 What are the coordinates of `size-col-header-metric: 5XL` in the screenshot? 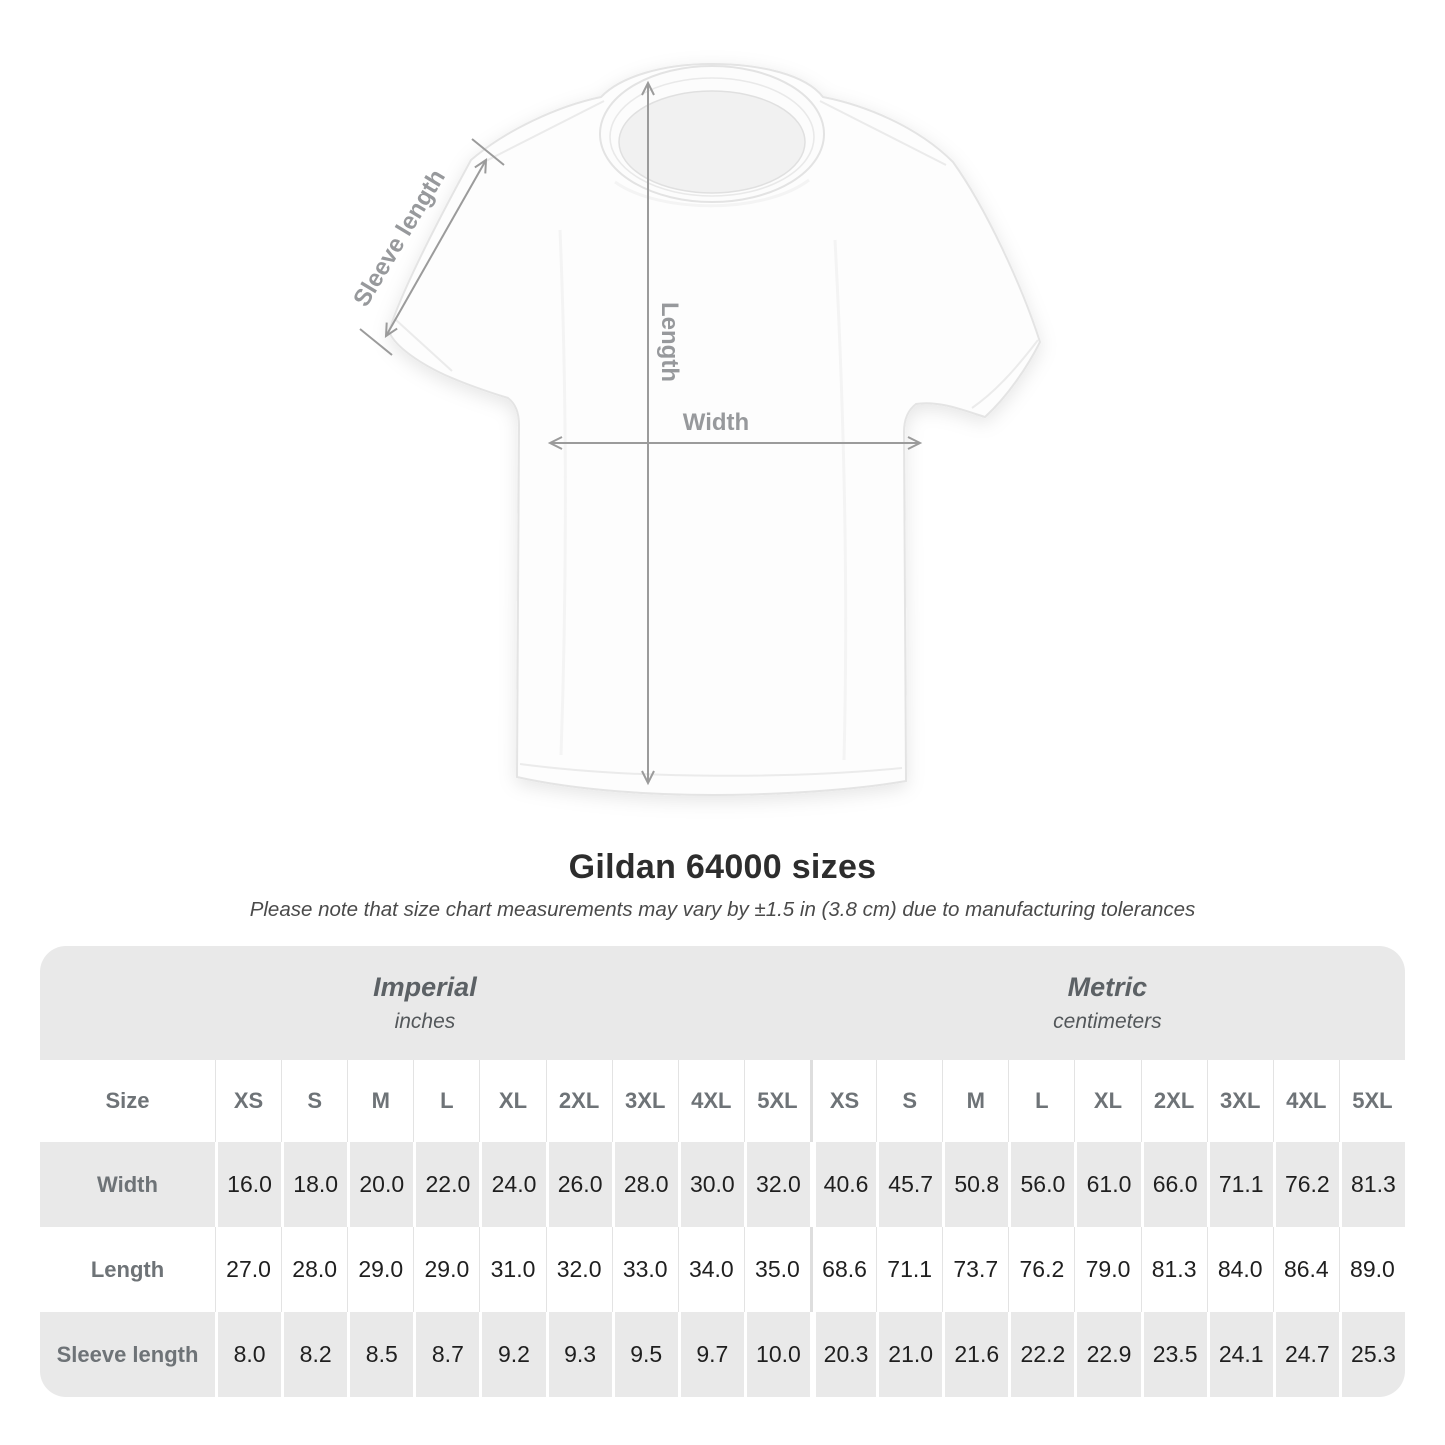 It's located at (1371, 1101).